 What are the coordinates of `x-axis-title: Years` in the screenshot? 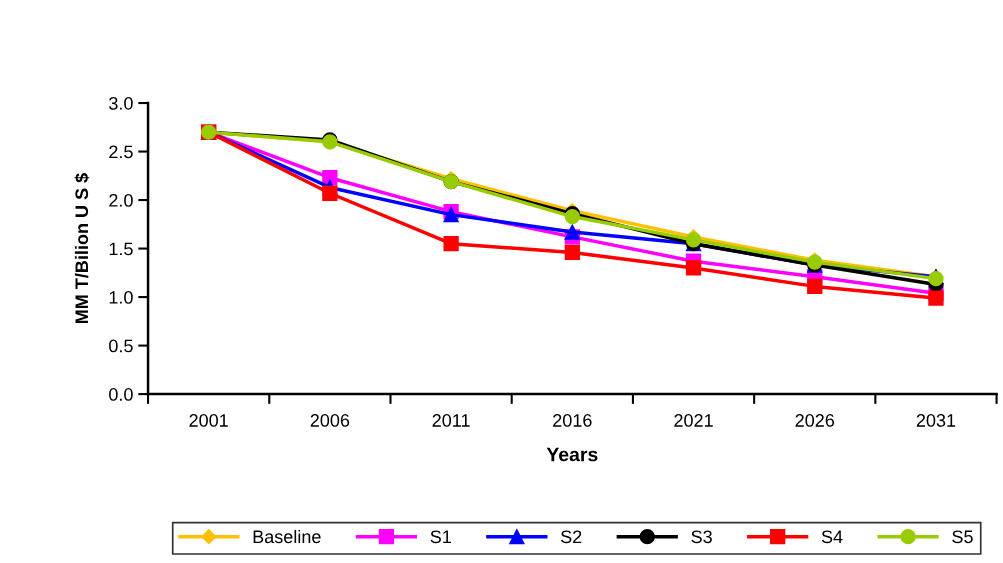 It's located at (572, 454).